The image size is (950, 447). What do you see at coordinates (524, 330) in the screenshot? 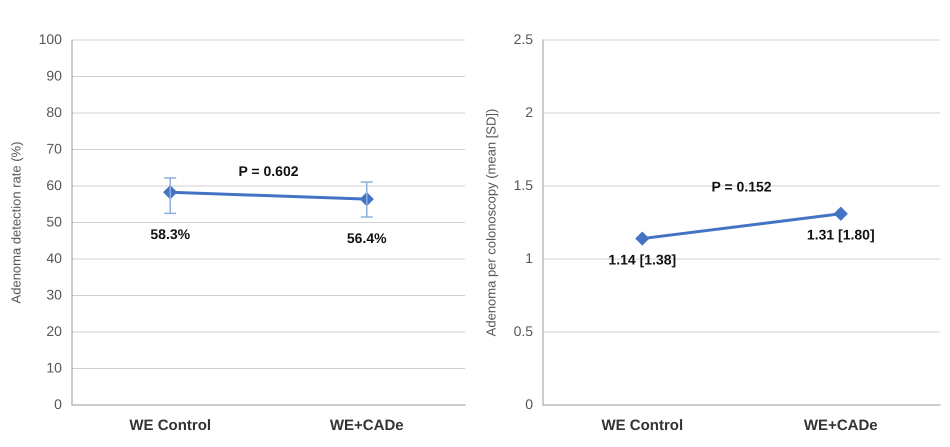
I see `y-tick-label: 0.5` at bounding box center [524, 330].